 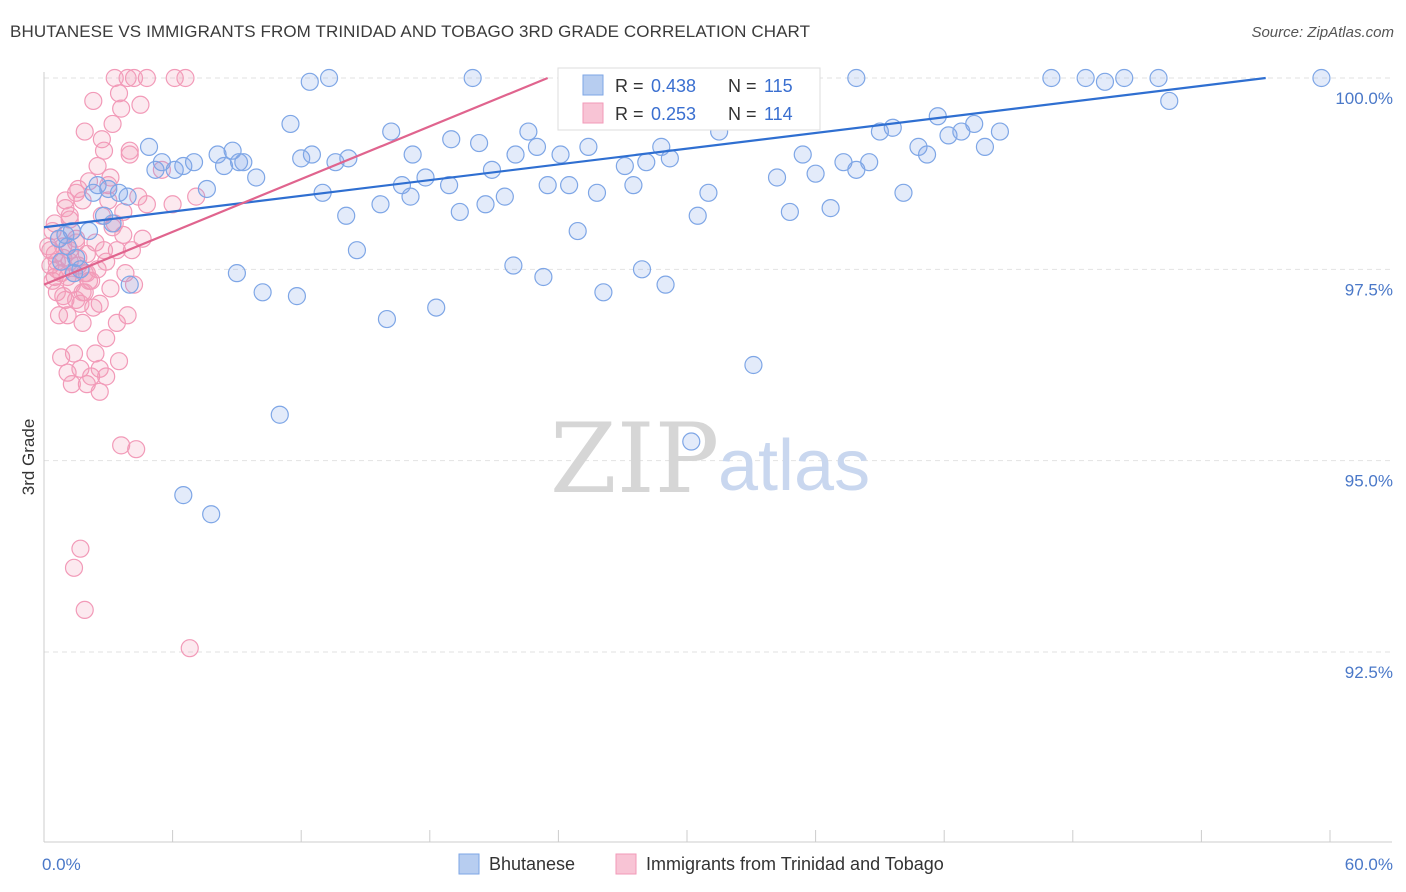 What do you see at coordinates (1364, 98) in the screenshot?
I see `y-tick-label: 100.0%` at bounding box center [1364, 98].